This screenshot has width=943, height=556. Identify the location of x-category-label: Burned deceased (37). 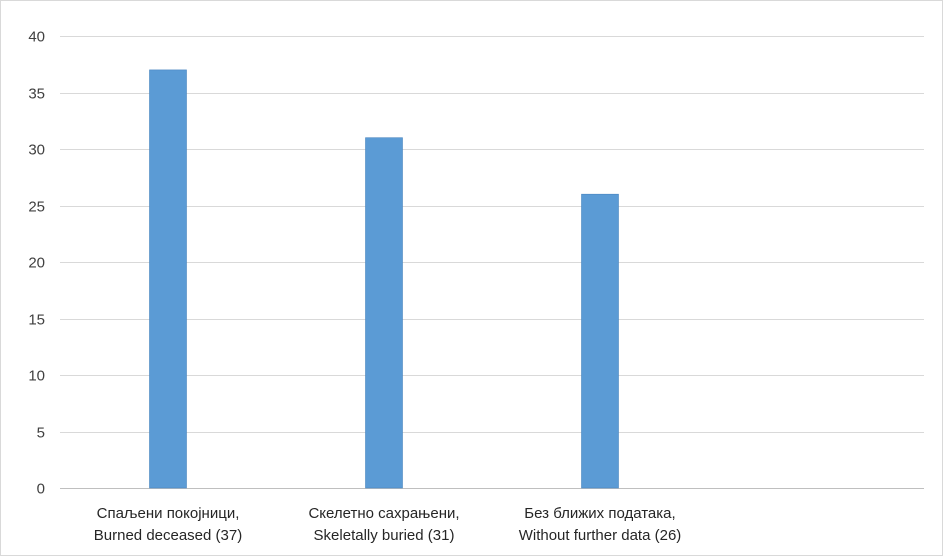
(168, 535).